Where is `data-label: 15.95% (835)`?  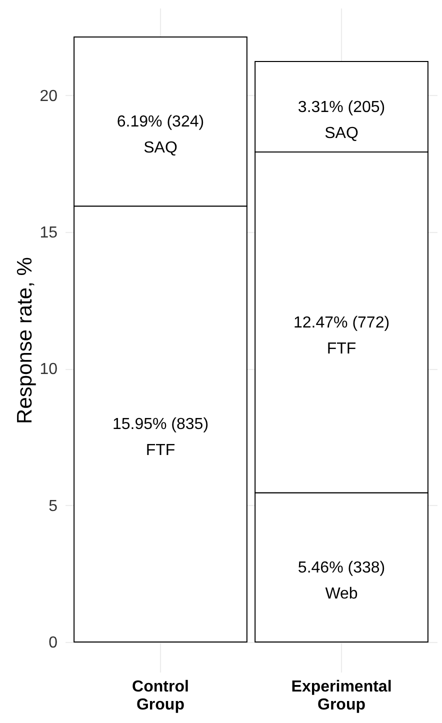
data-label: 15.95% (835) is located at coordinates (160, 425).